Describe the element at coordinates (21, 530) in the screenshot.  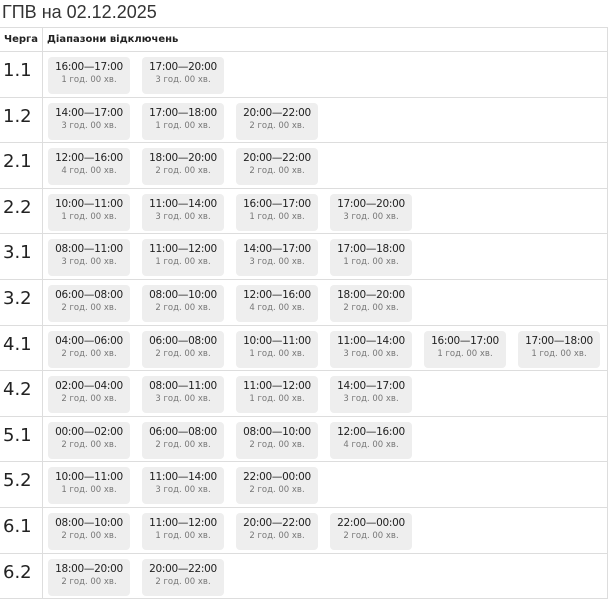
I see `queue-label: 6.1` at that location.